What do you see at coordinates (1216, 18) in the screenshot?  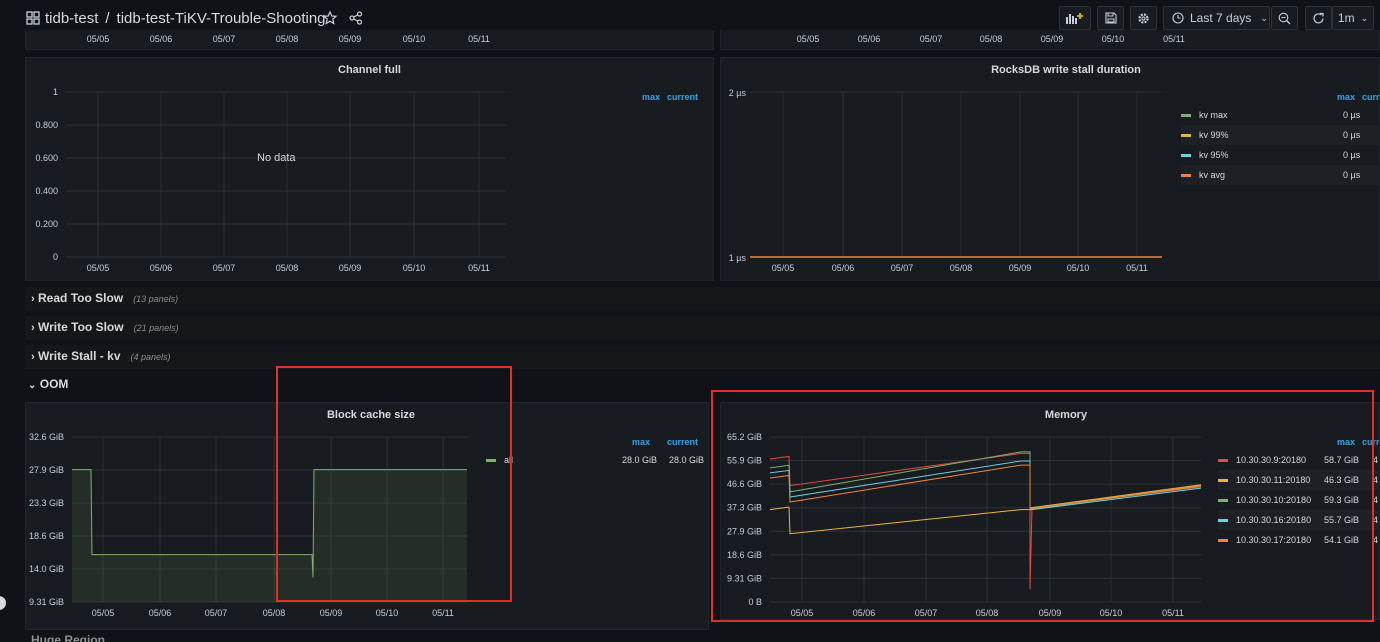 I see `time-range-picker: Last 7 days ⌄` at bounding box center [1216, 18].